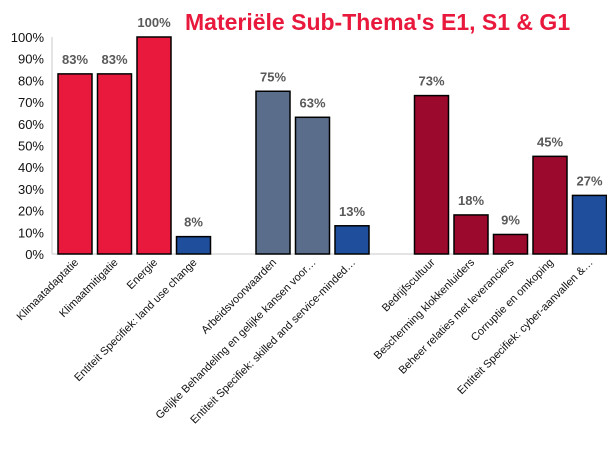  What do you see at coordinates (550, 141) in the screenshot?
I see `data-label: 45%` at bounding box center [550, 141].